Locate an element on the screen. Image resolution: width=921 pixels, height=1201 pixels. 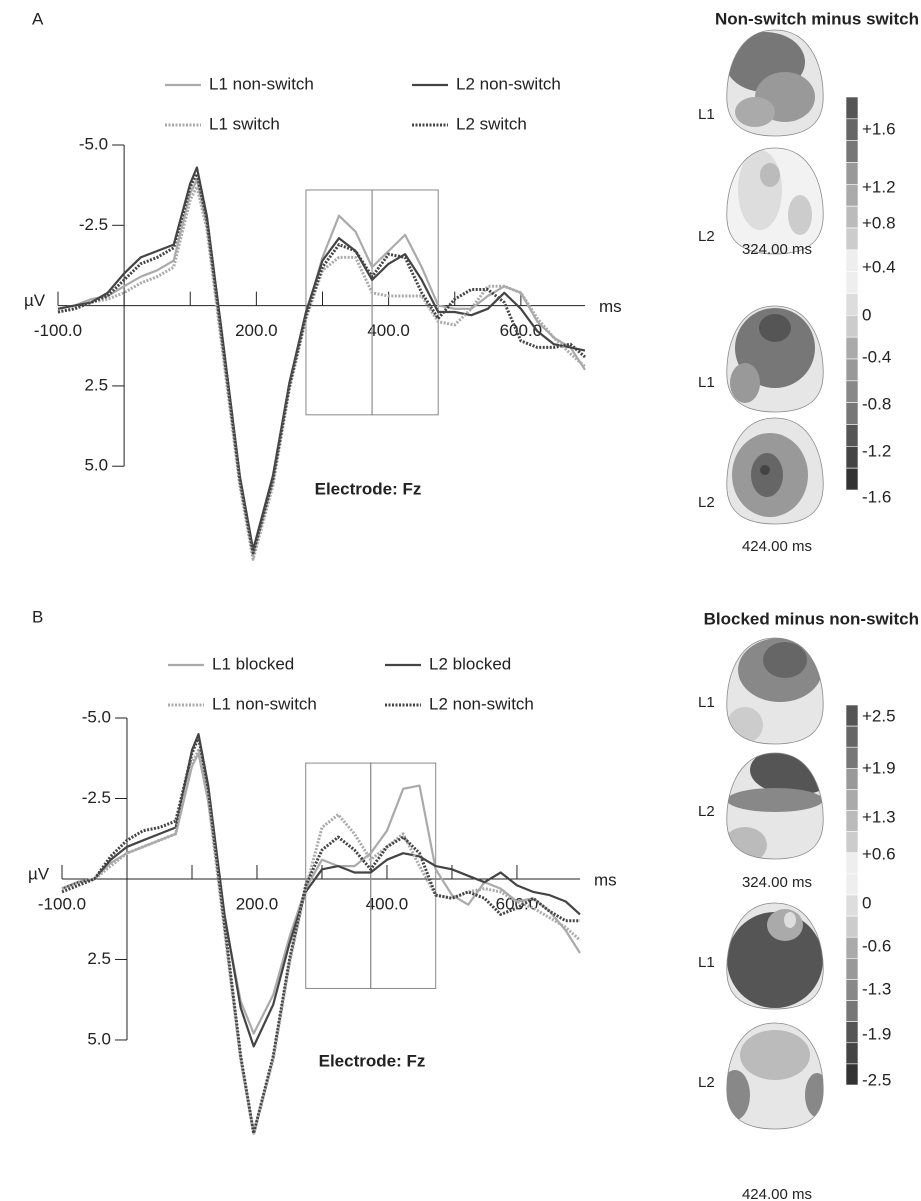
y-tick-label: -2.5 is located at coordinates (96, 797).